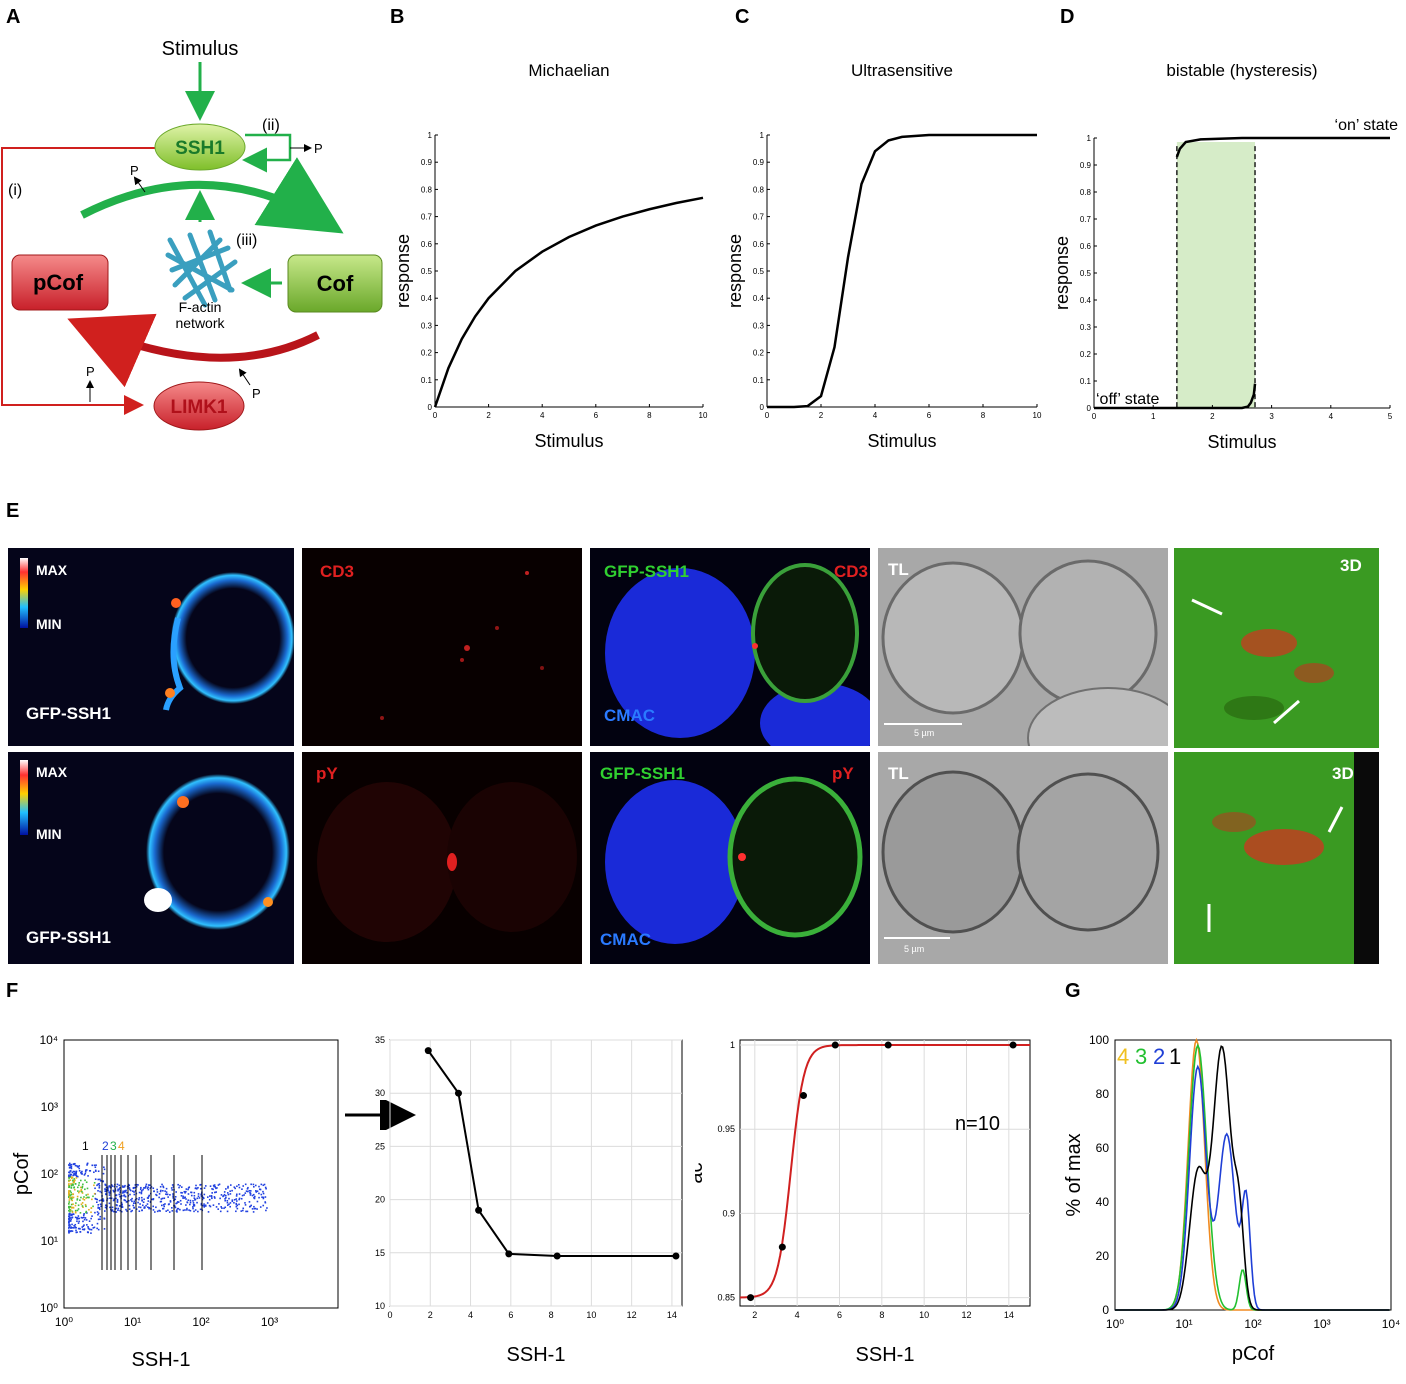 Image resolution: width=1406 pixels, height=1384 pixels. What do you see at coordinates (427, 271) in the screenshot?
I see `y-tick-label: 0.5` at bounding box center [427, 271].